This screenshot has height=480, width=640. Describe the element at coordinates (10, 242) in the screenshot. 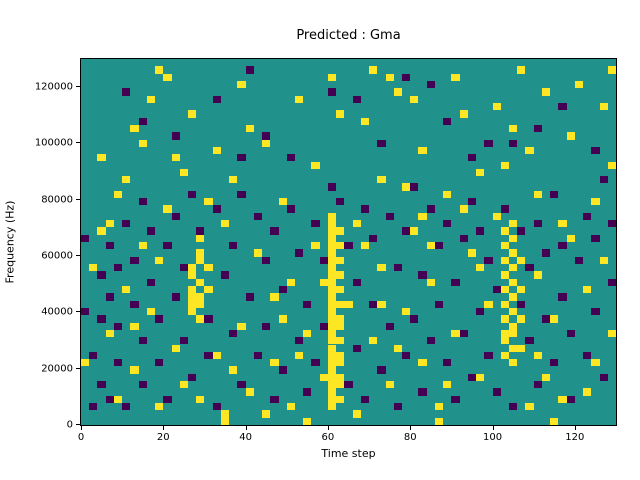

I see `y-axis-label: Frequency (Hz)` at that location.